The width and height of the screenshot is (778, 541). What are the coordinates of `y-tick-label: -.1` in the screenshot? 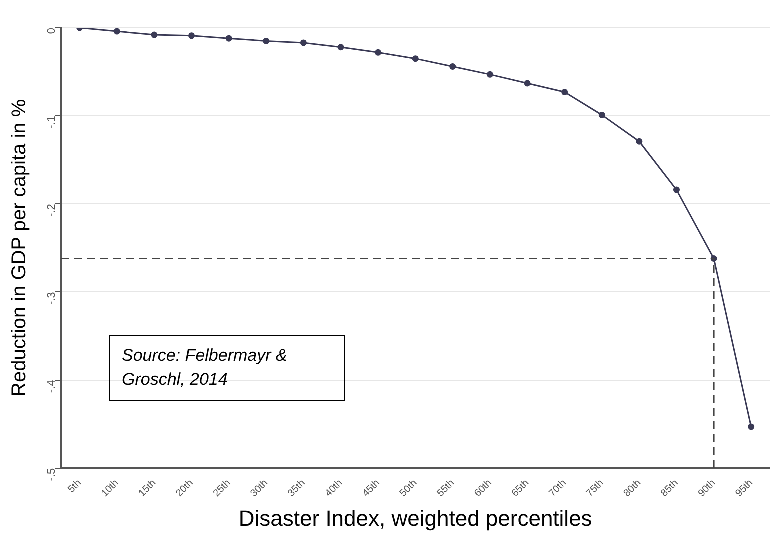 It's located at (52, 122).